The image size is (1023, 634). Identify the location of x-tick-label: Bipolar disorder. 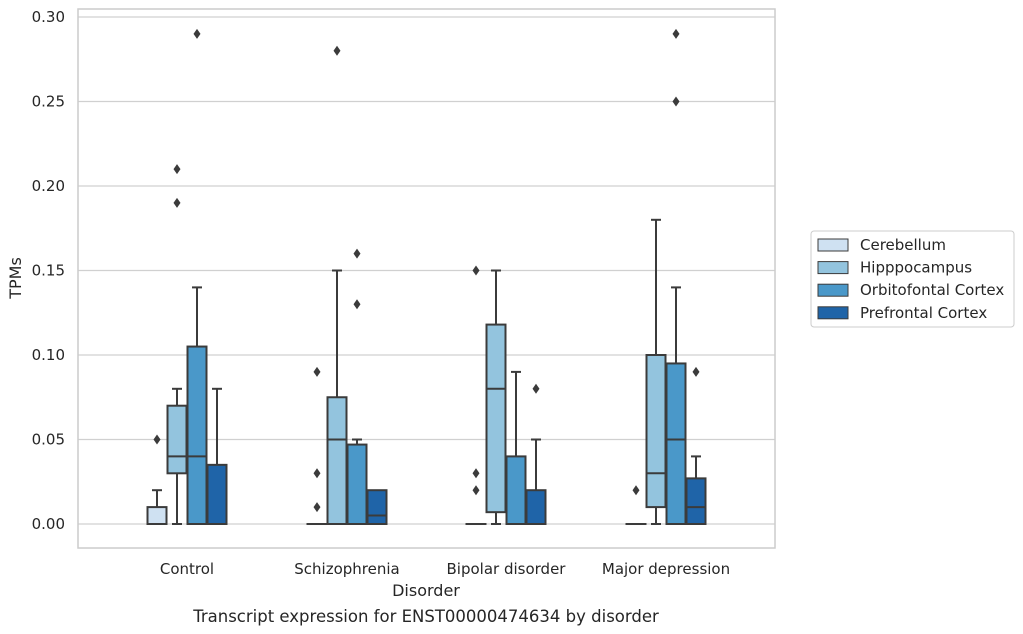
(507, 569).